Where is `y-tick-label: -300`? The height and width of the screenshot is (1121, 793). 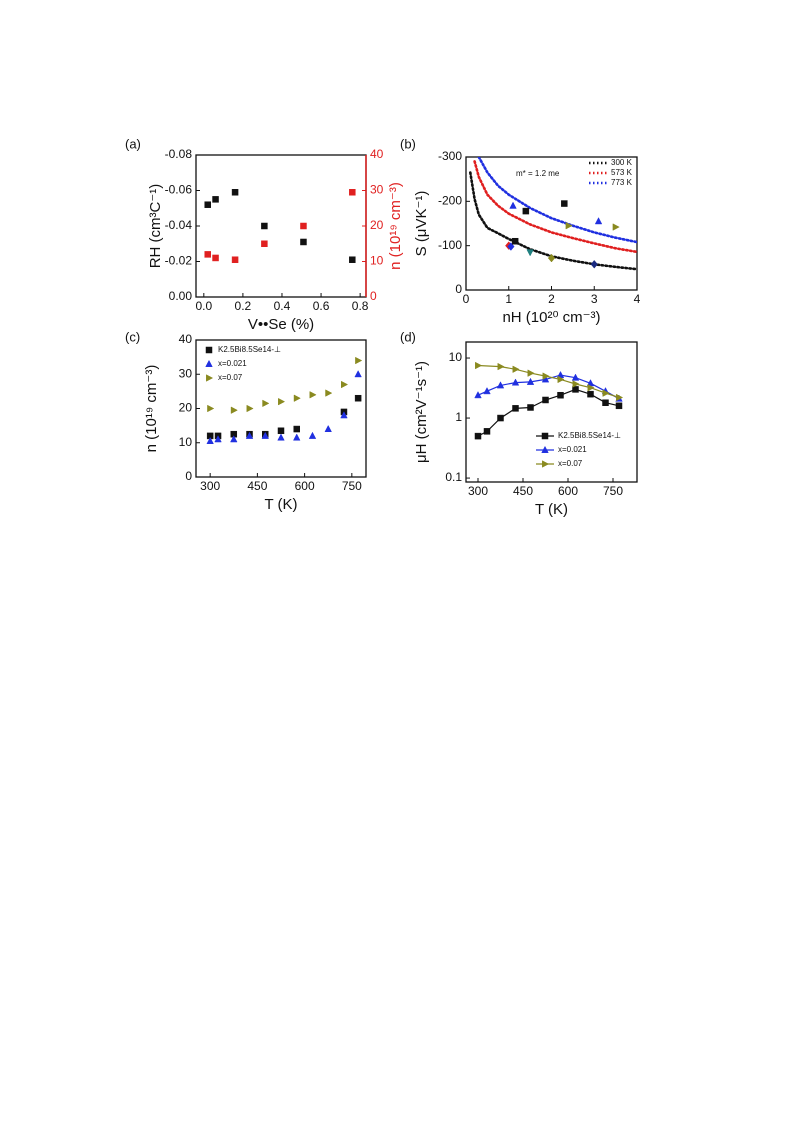 y-tick-label: -300 is located at coordinates (450, 156).